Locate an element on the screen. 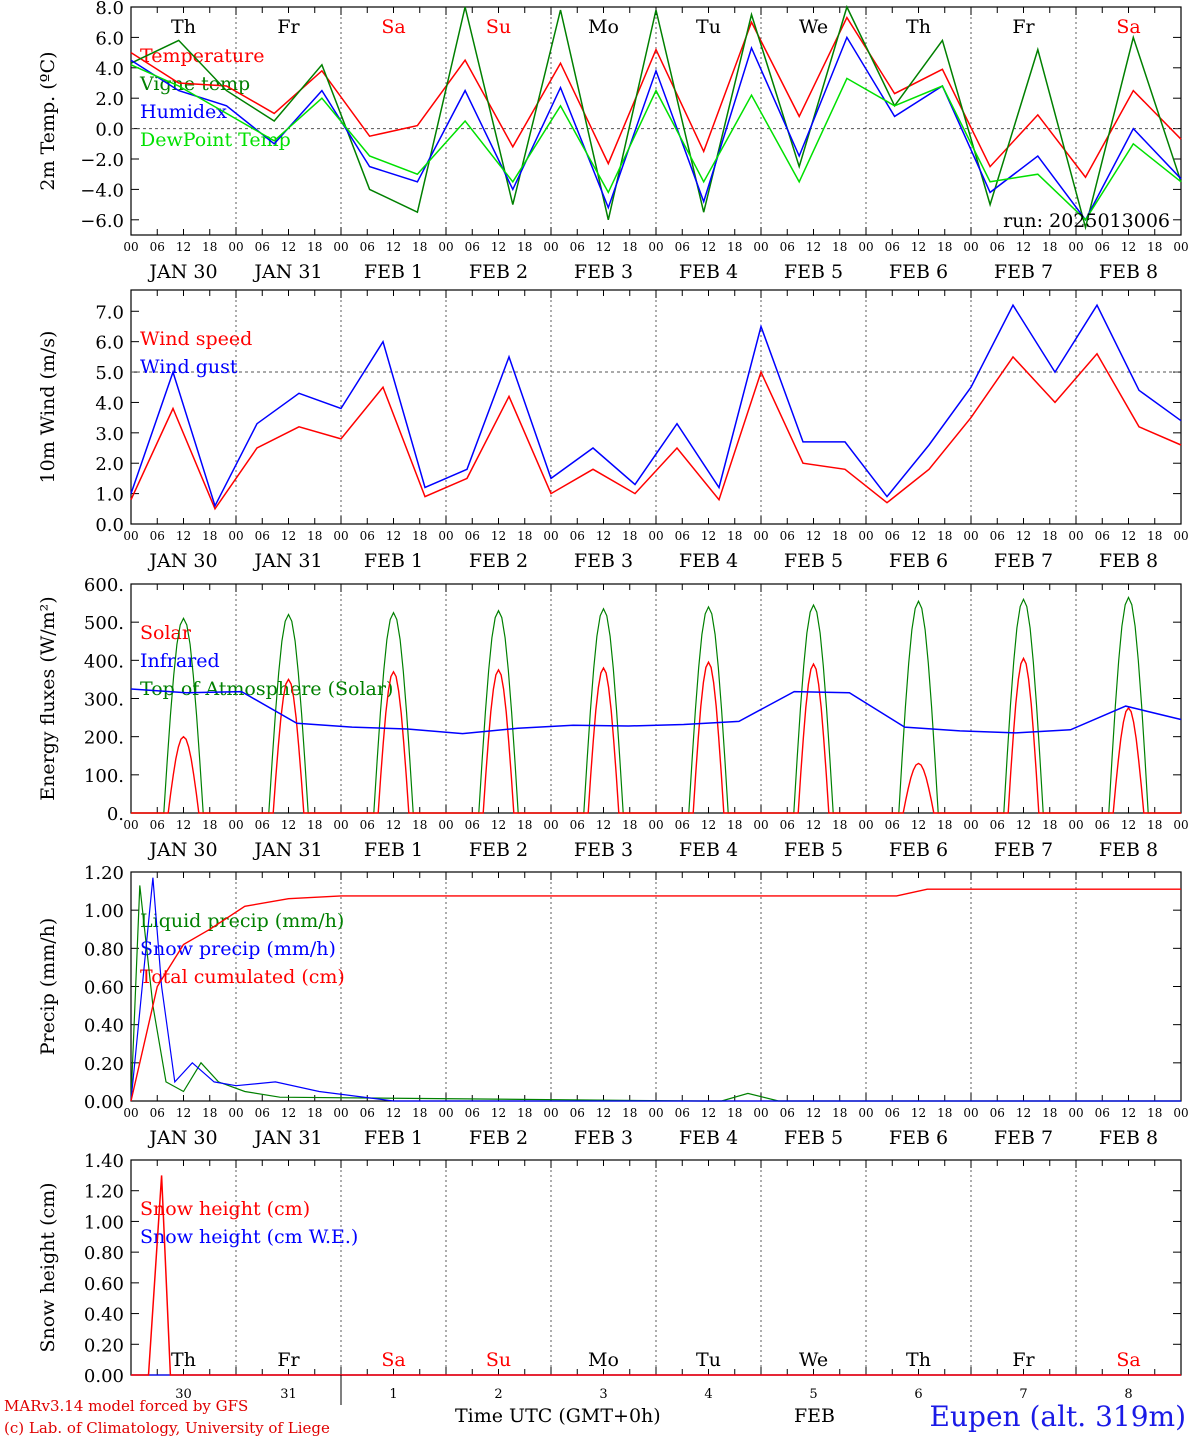 The height and width of the screenshot is (1440, 1194). model-credit: MARv3.14 model forced by GFS is located at coordinates (126, 1406).